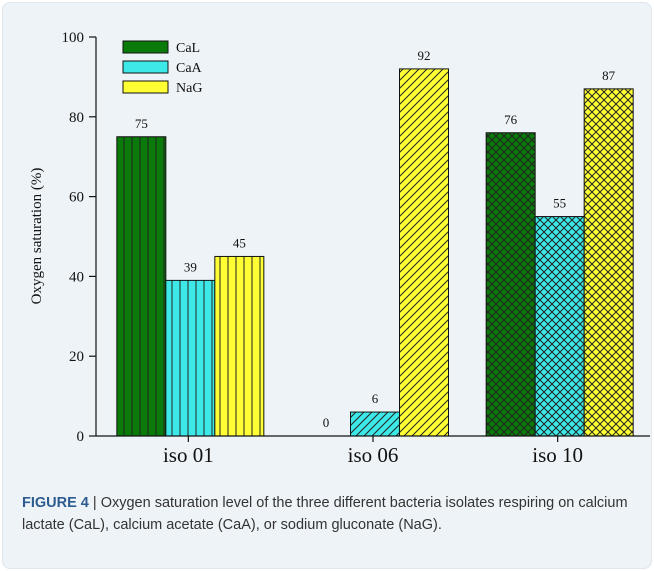 The width and height of the screenshot is (654, 571). I want to click on y-axis-title: Oxygen saturation (%), so click(37, 236).